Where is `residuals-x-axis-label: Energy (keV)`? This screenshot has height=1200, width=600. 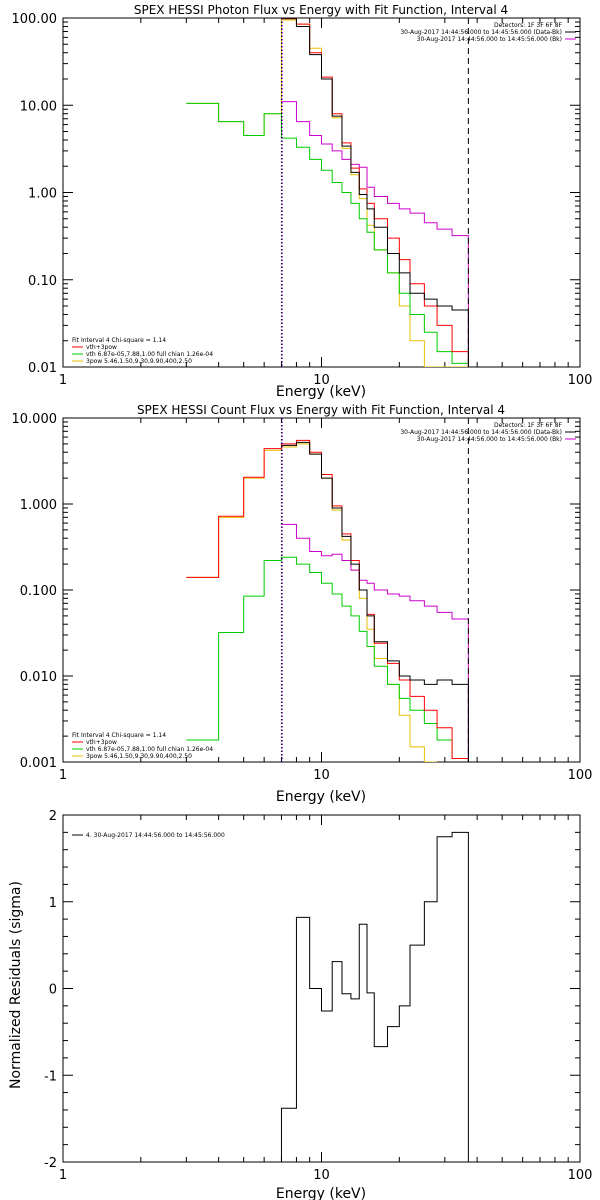
residuals-x-axis-label: Energy (keV) is located at coordinates (321, 1193).